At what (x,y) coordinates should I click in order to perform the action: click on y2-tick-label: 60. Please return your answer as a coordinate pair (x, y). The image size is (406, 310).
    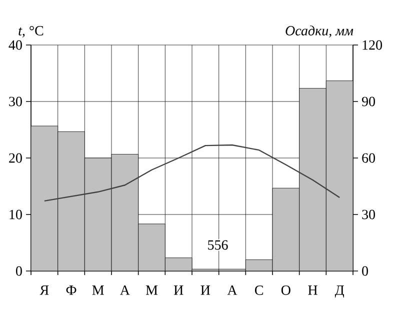
    Looking at the image, I should click on (368, 158).